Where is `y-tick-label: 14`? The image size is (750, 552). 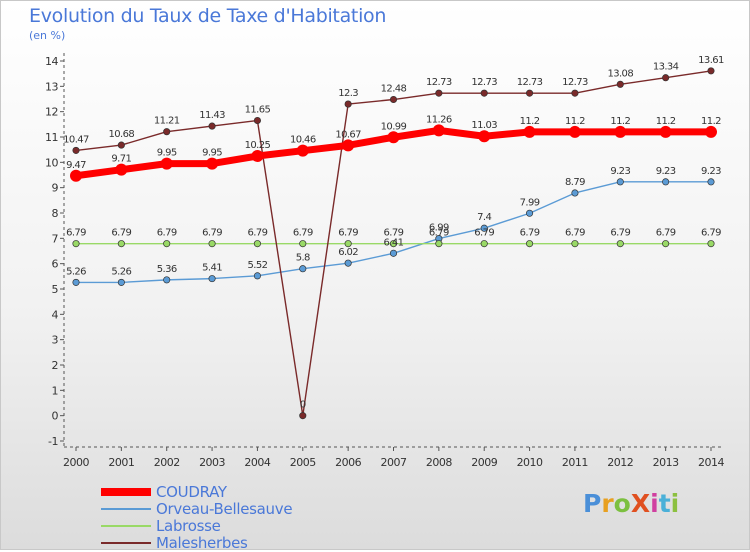
y-tick-label: 14 is located at coordinates (51, 61).